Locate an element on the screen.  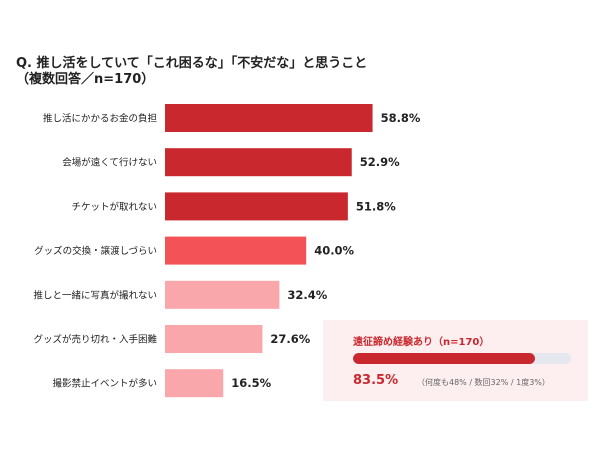
card-breakdown: （何度も48% / 数回32% / 1度3%） is located at coordinates (483, 382).